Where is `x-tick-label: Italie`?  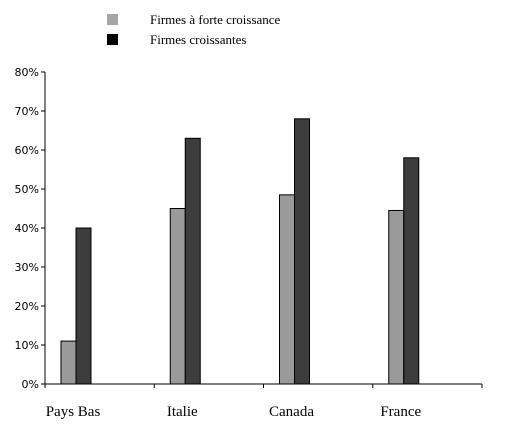
x-tick-label: Italie is located at coordinates (182, 412).